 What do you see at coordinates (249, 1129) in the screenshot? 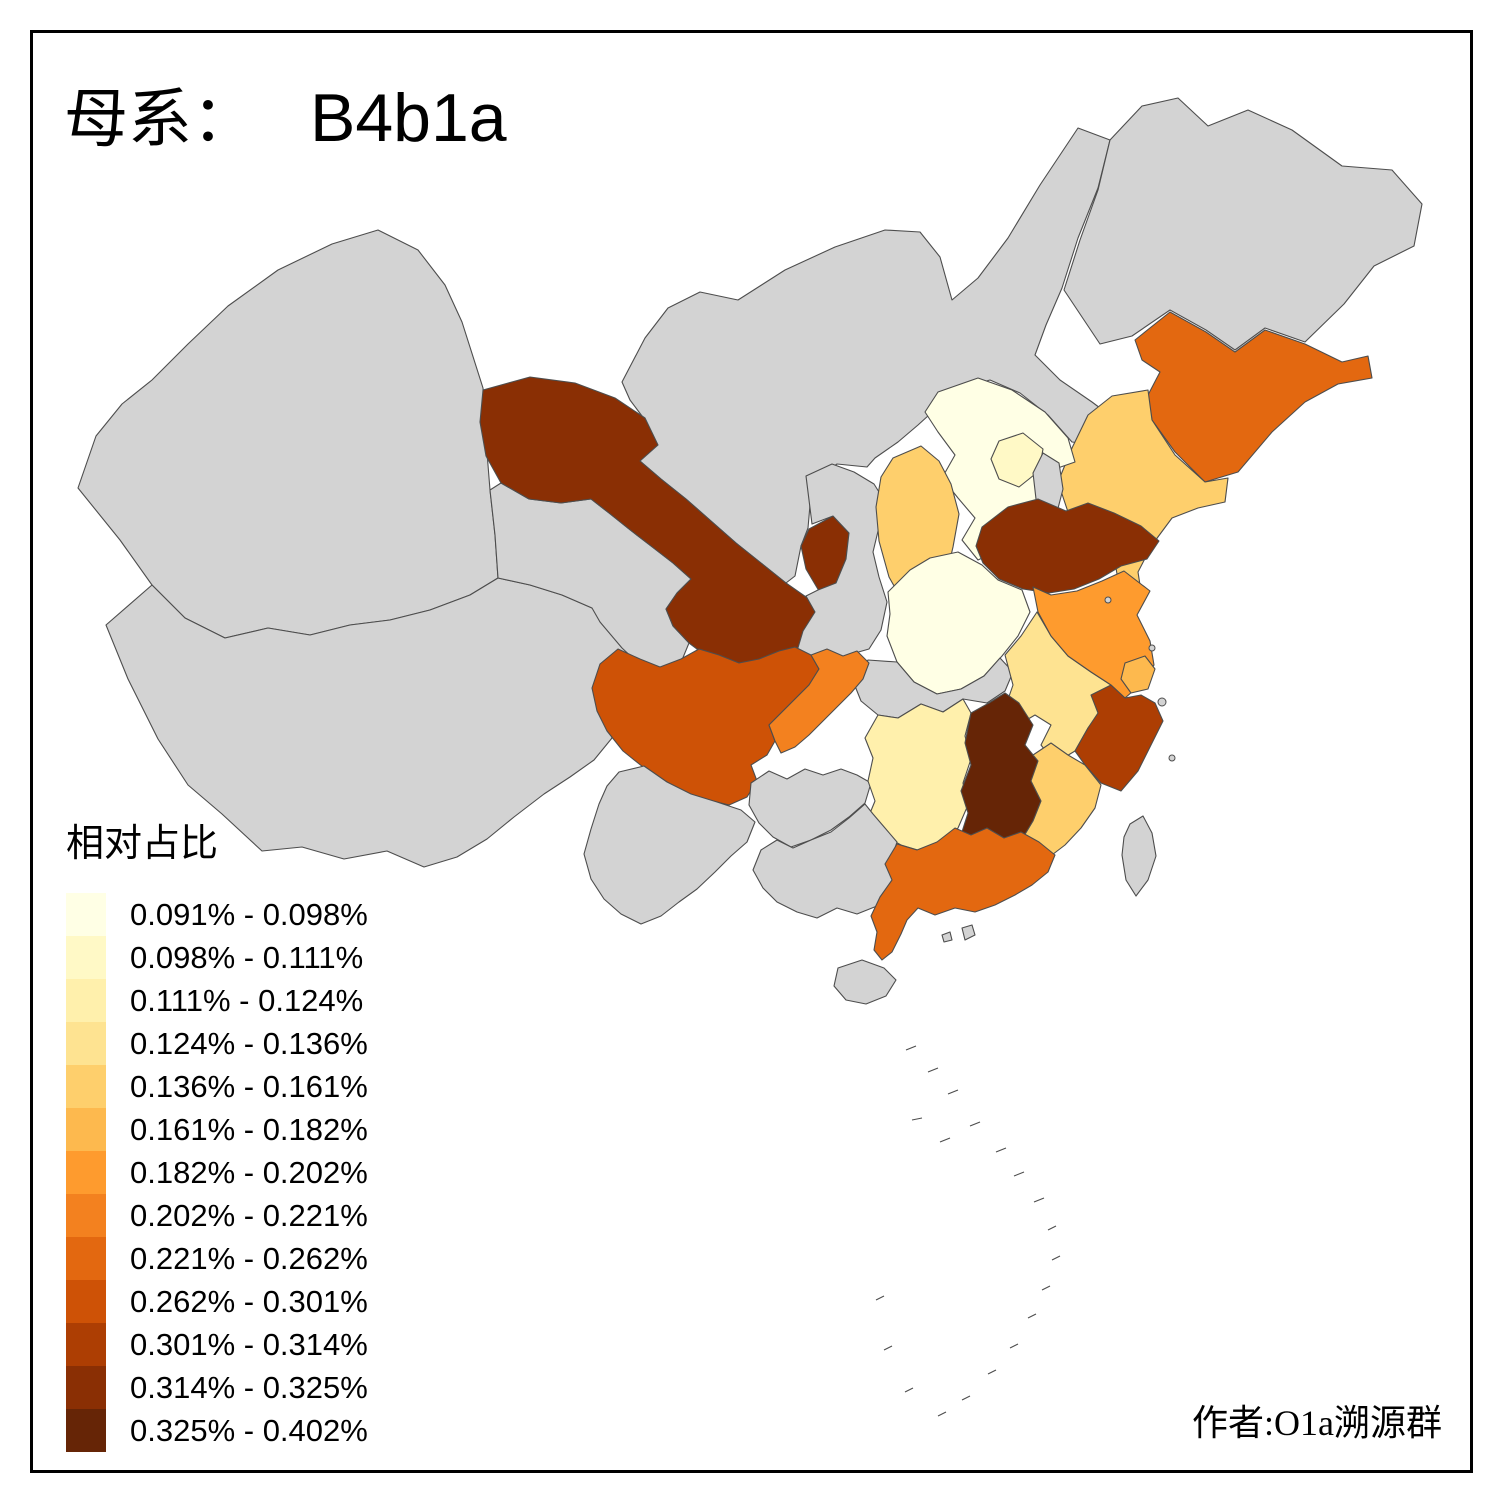
I see `legend-label: 0.161% - 0.182%` at bounding box center [249, 1129].